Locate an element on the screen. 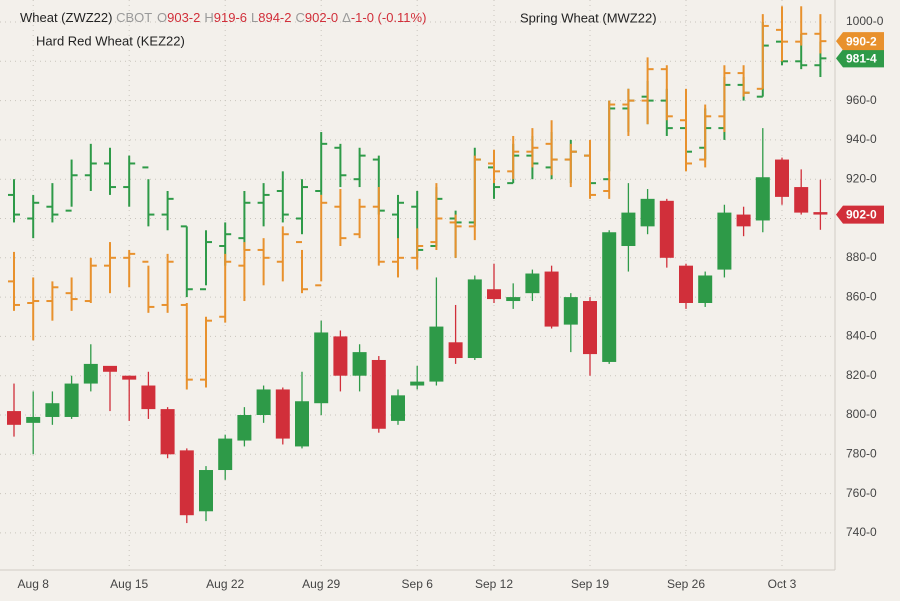  x-tick-label: Sep 26 is located at coordinates (686, 584).